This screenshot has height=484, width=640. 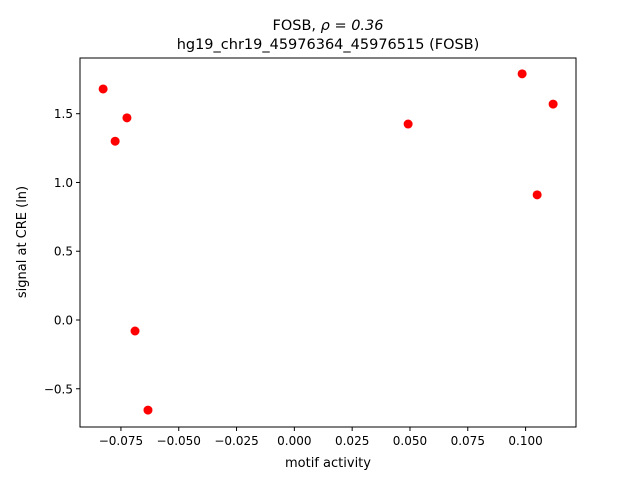 What do you see at coordinates (328, 26) in the screenshot?
I see `chart-title-line1: FOSB, ρ = 0.36` at bounding box center [328, 26].